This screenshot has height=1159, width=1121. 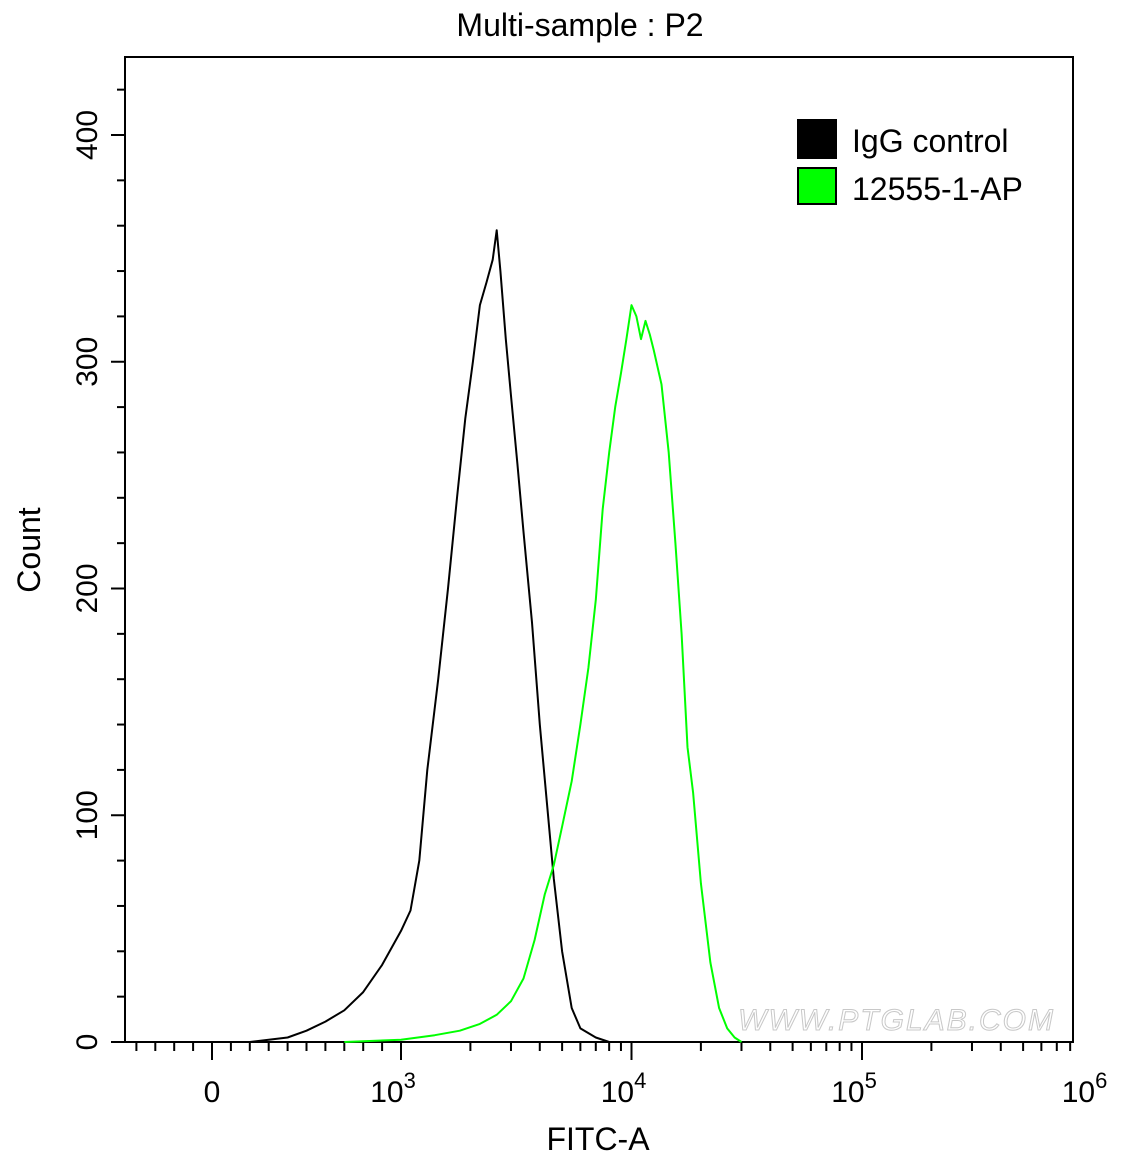 I want to click on watermark: WWW.PTGLAB.COM, so click(x=896, y=1020).